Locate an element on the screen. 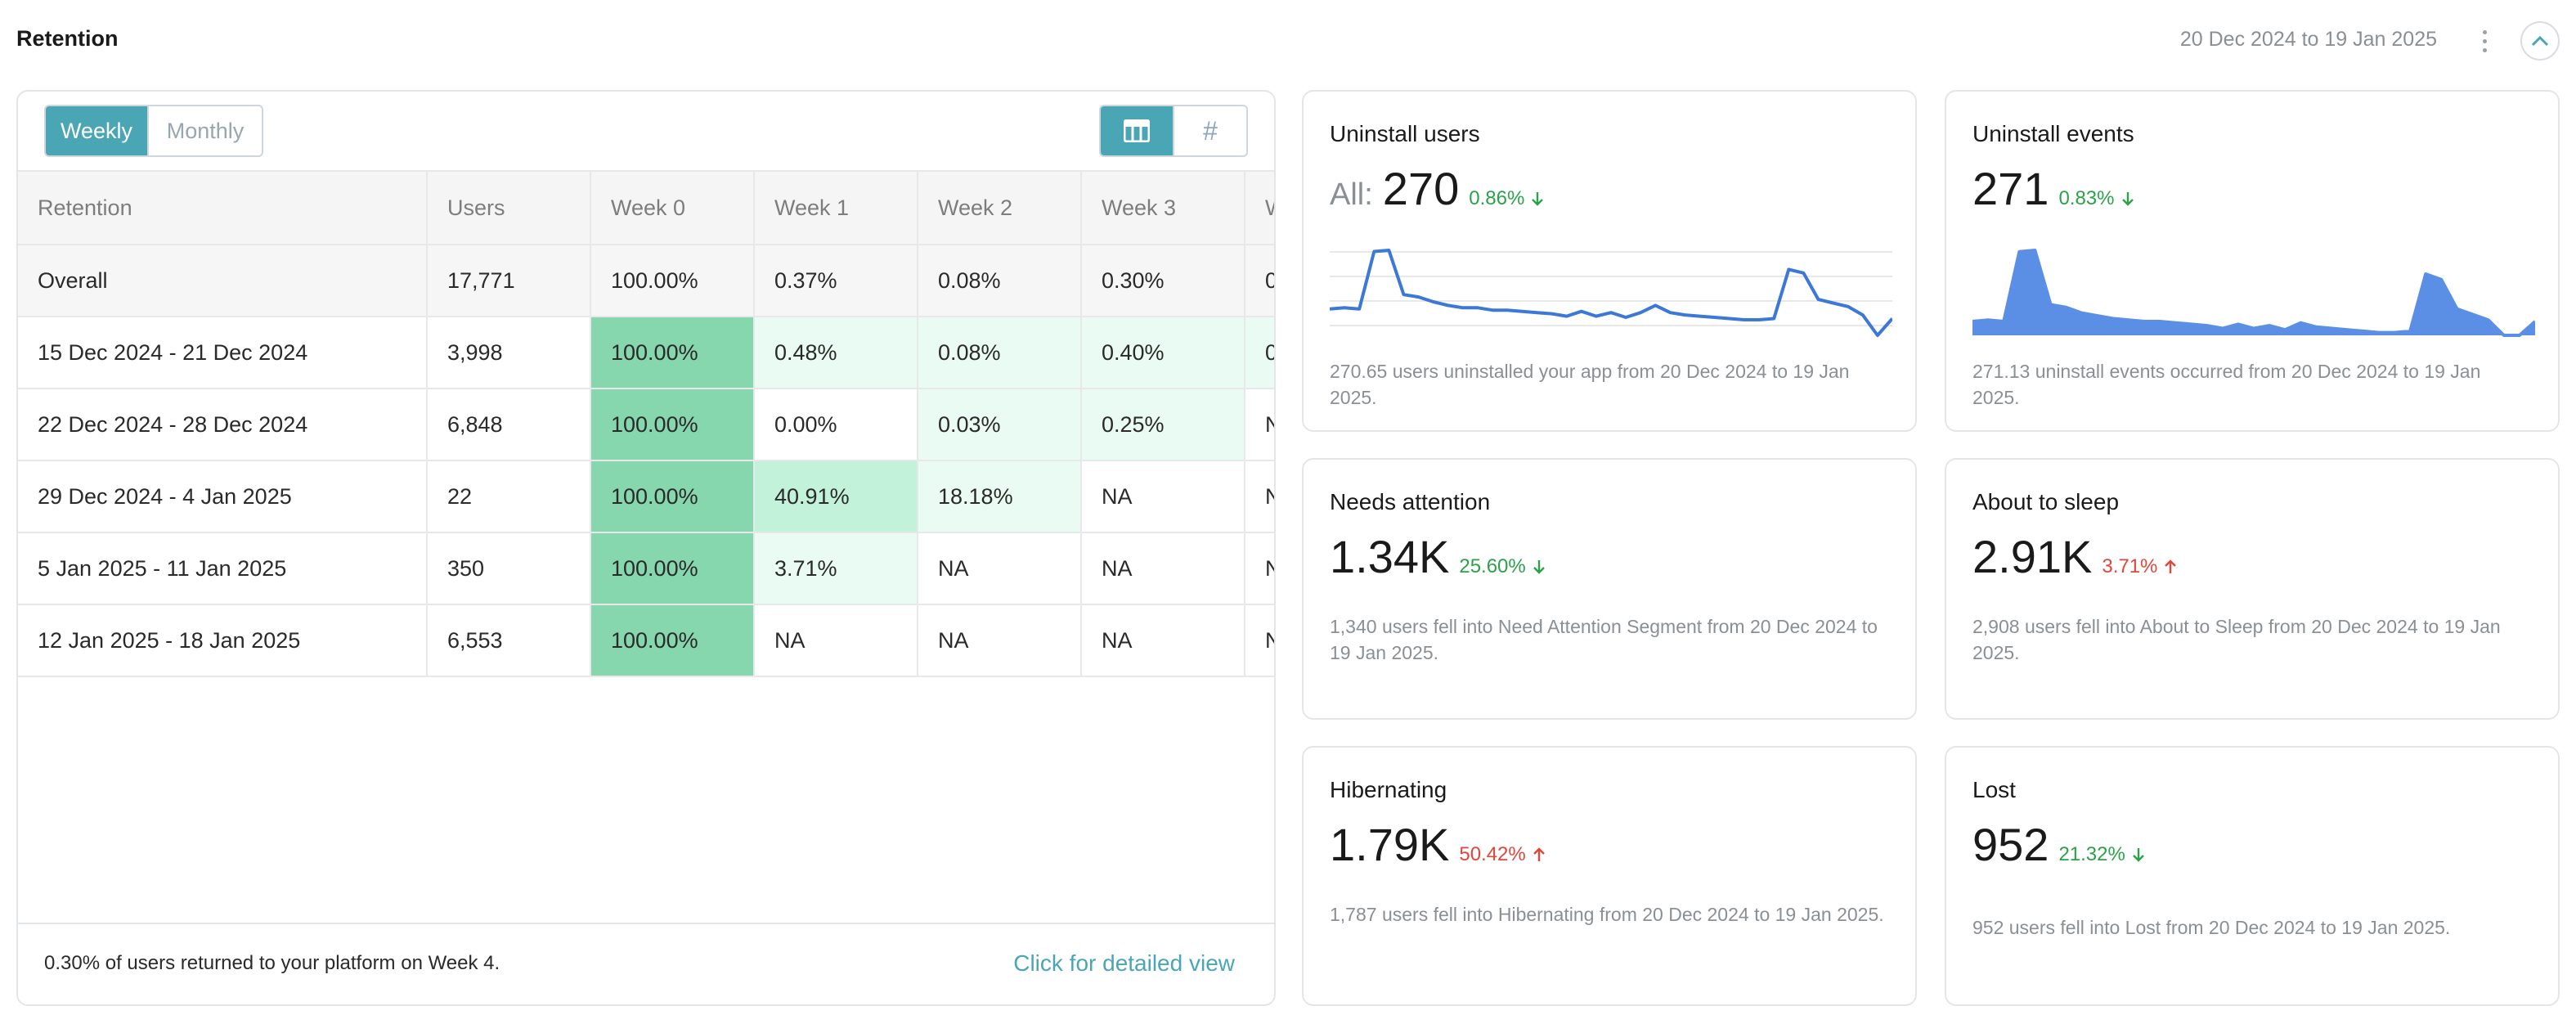 This screenshot has height=1024, width=2576. card-value: 1.34K is located at coordinates (1390, 556).